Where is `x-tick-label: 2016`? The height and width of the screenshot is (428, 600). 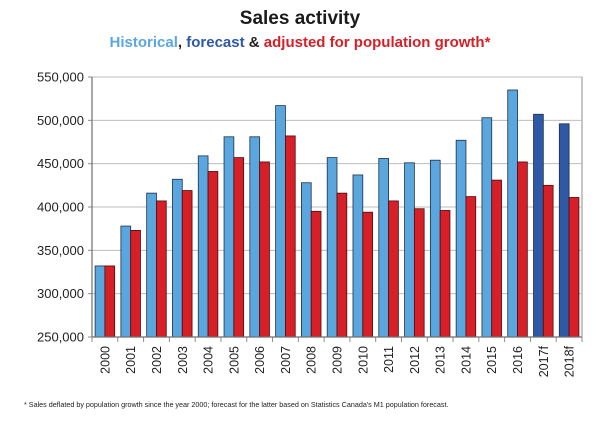
x-tick-label: 2016 is located at coordinates (518, 360).